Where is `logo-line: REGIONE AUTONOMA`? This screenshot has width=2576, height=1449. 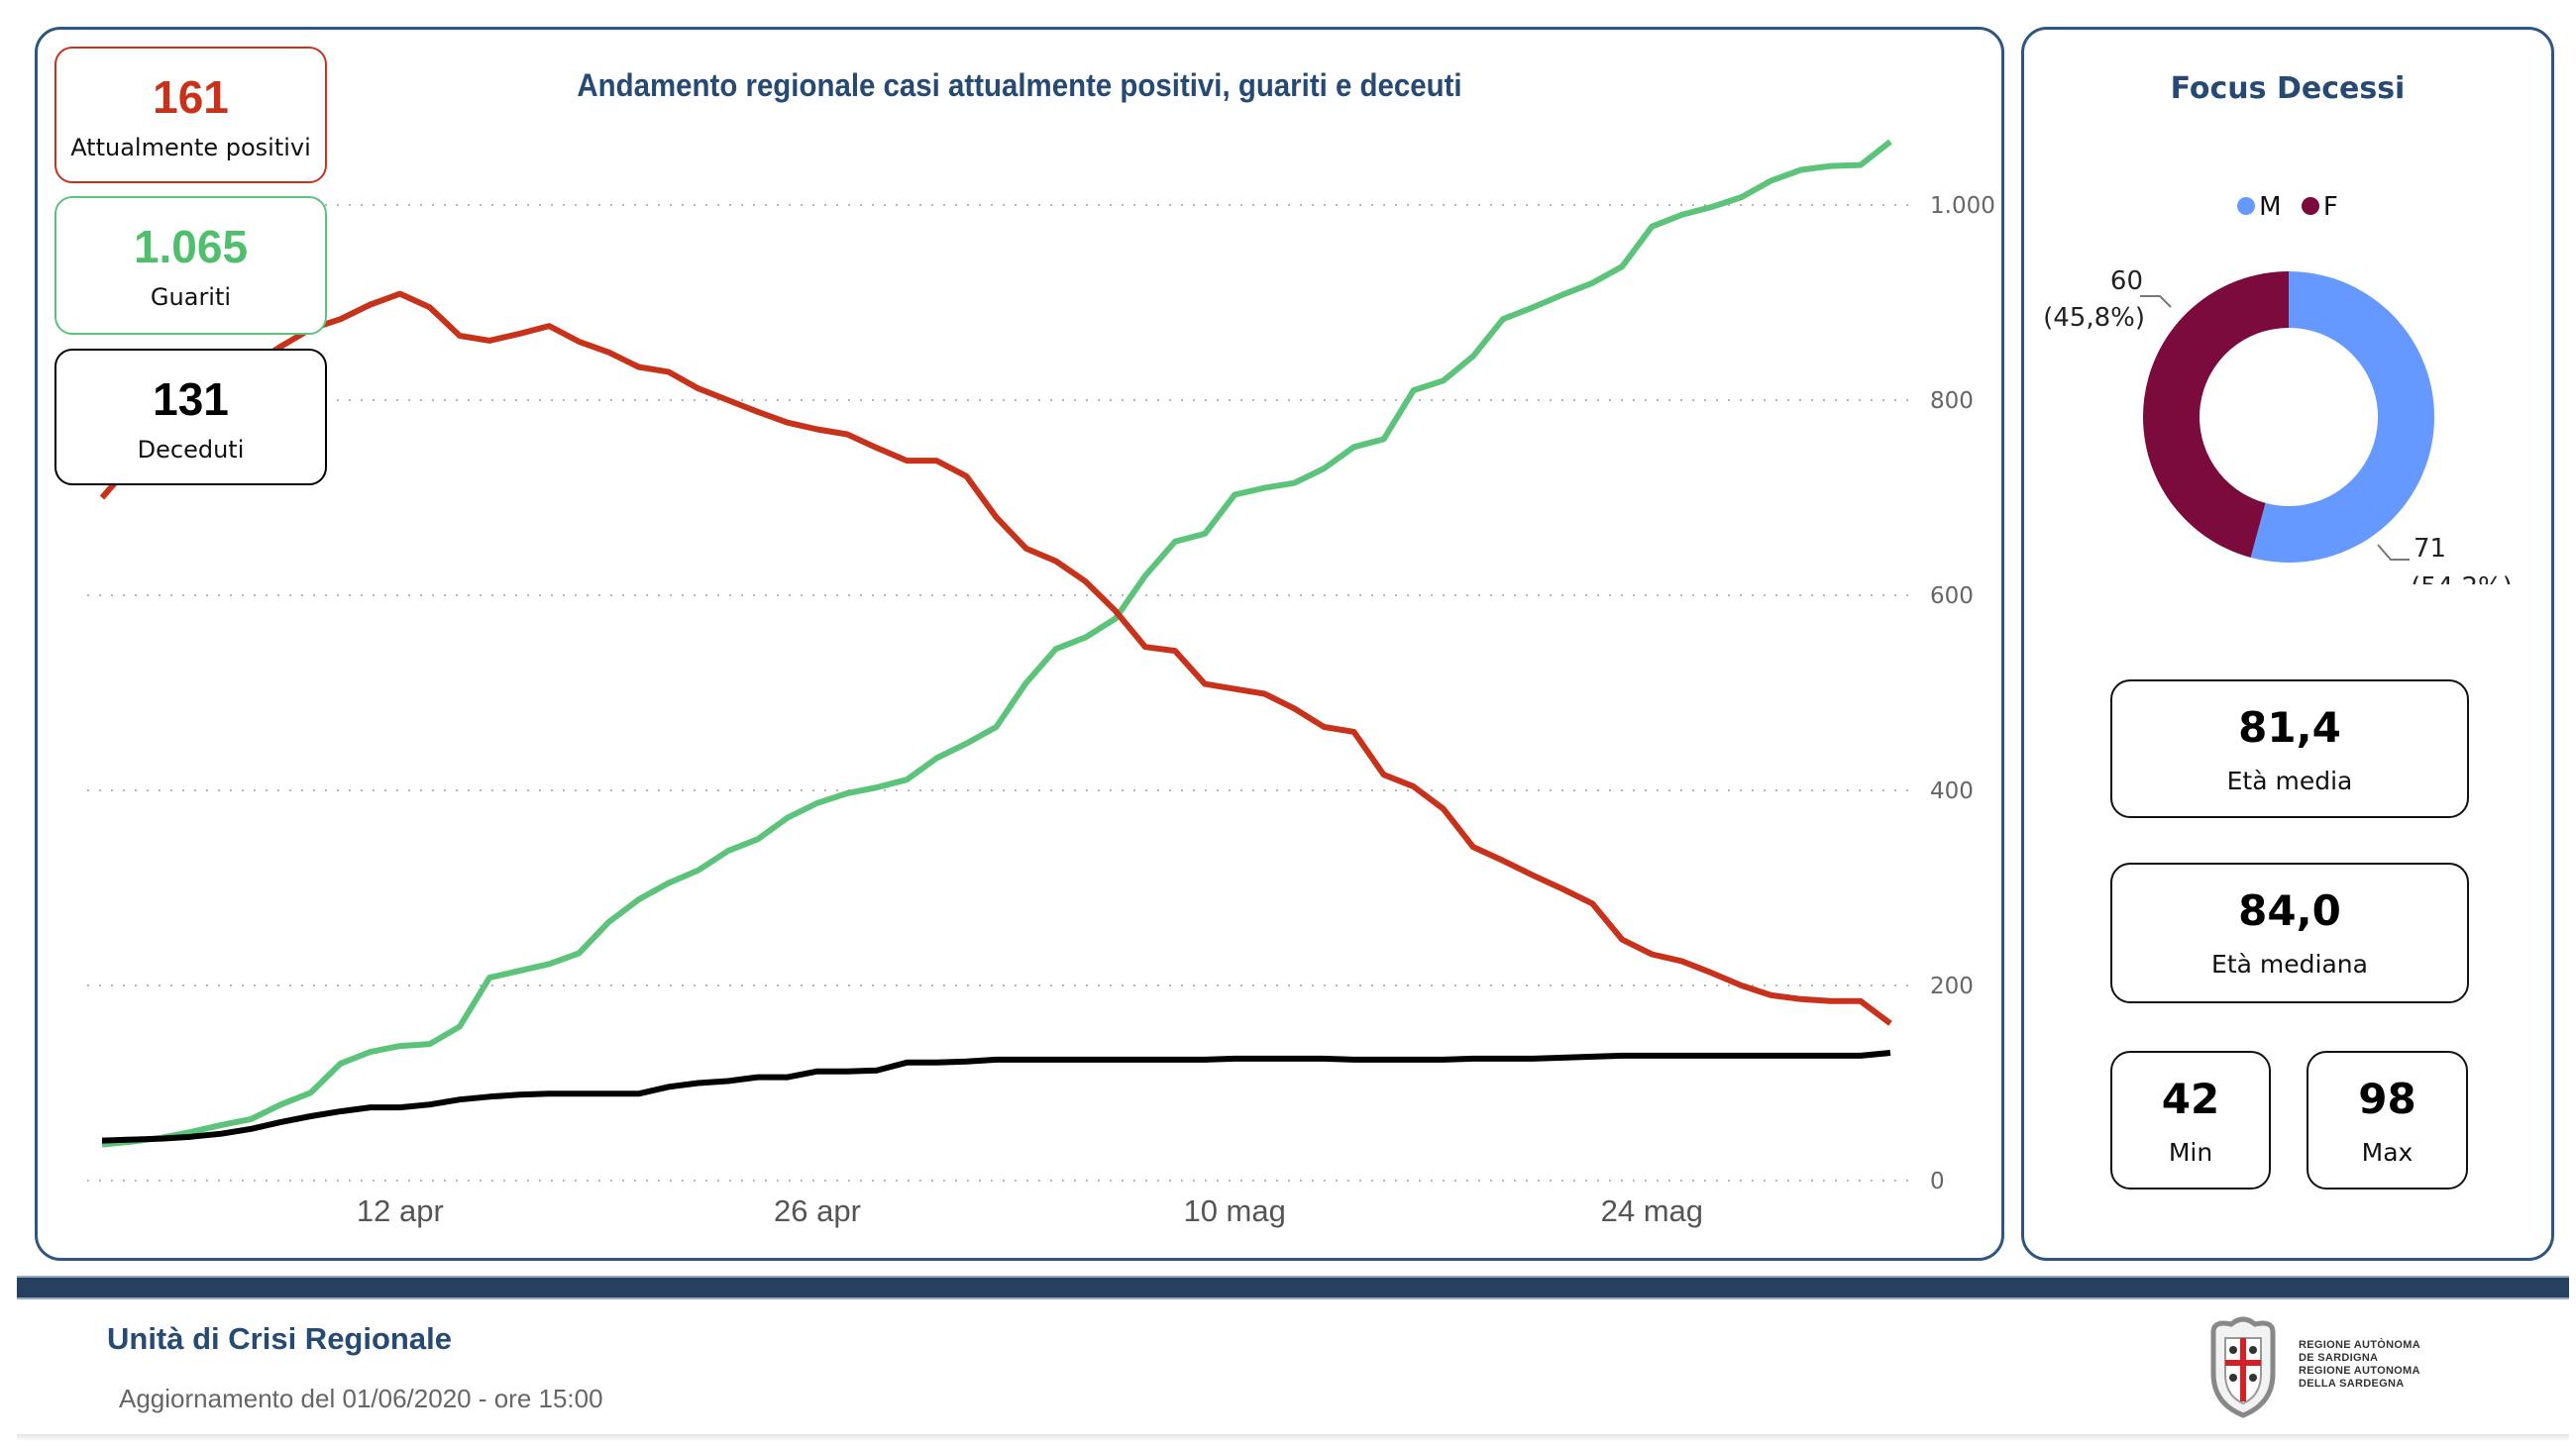 logo-line: REGIONE AUTONOMA is located at coordinates (2359, 1371).